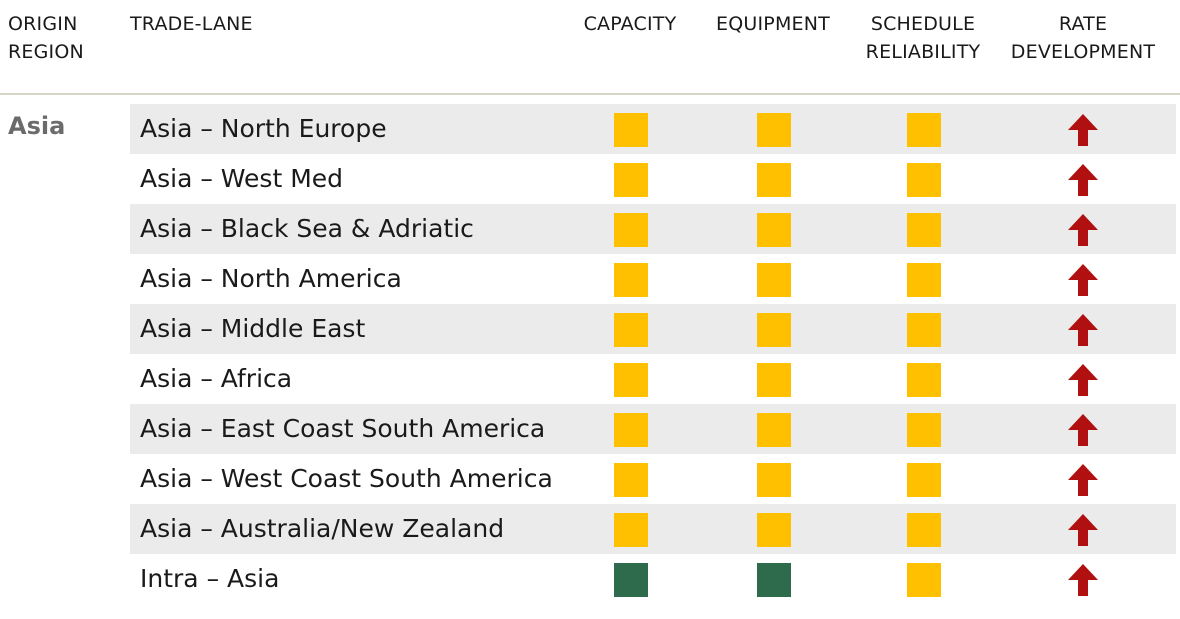 This screenshot has width=1180, height=619. What do you see at coordinates (923, 38) in the screenshot?
I see `header-schedule-reliability: SCHEDULE RELIABILITY` at bounding box center [923, 38].